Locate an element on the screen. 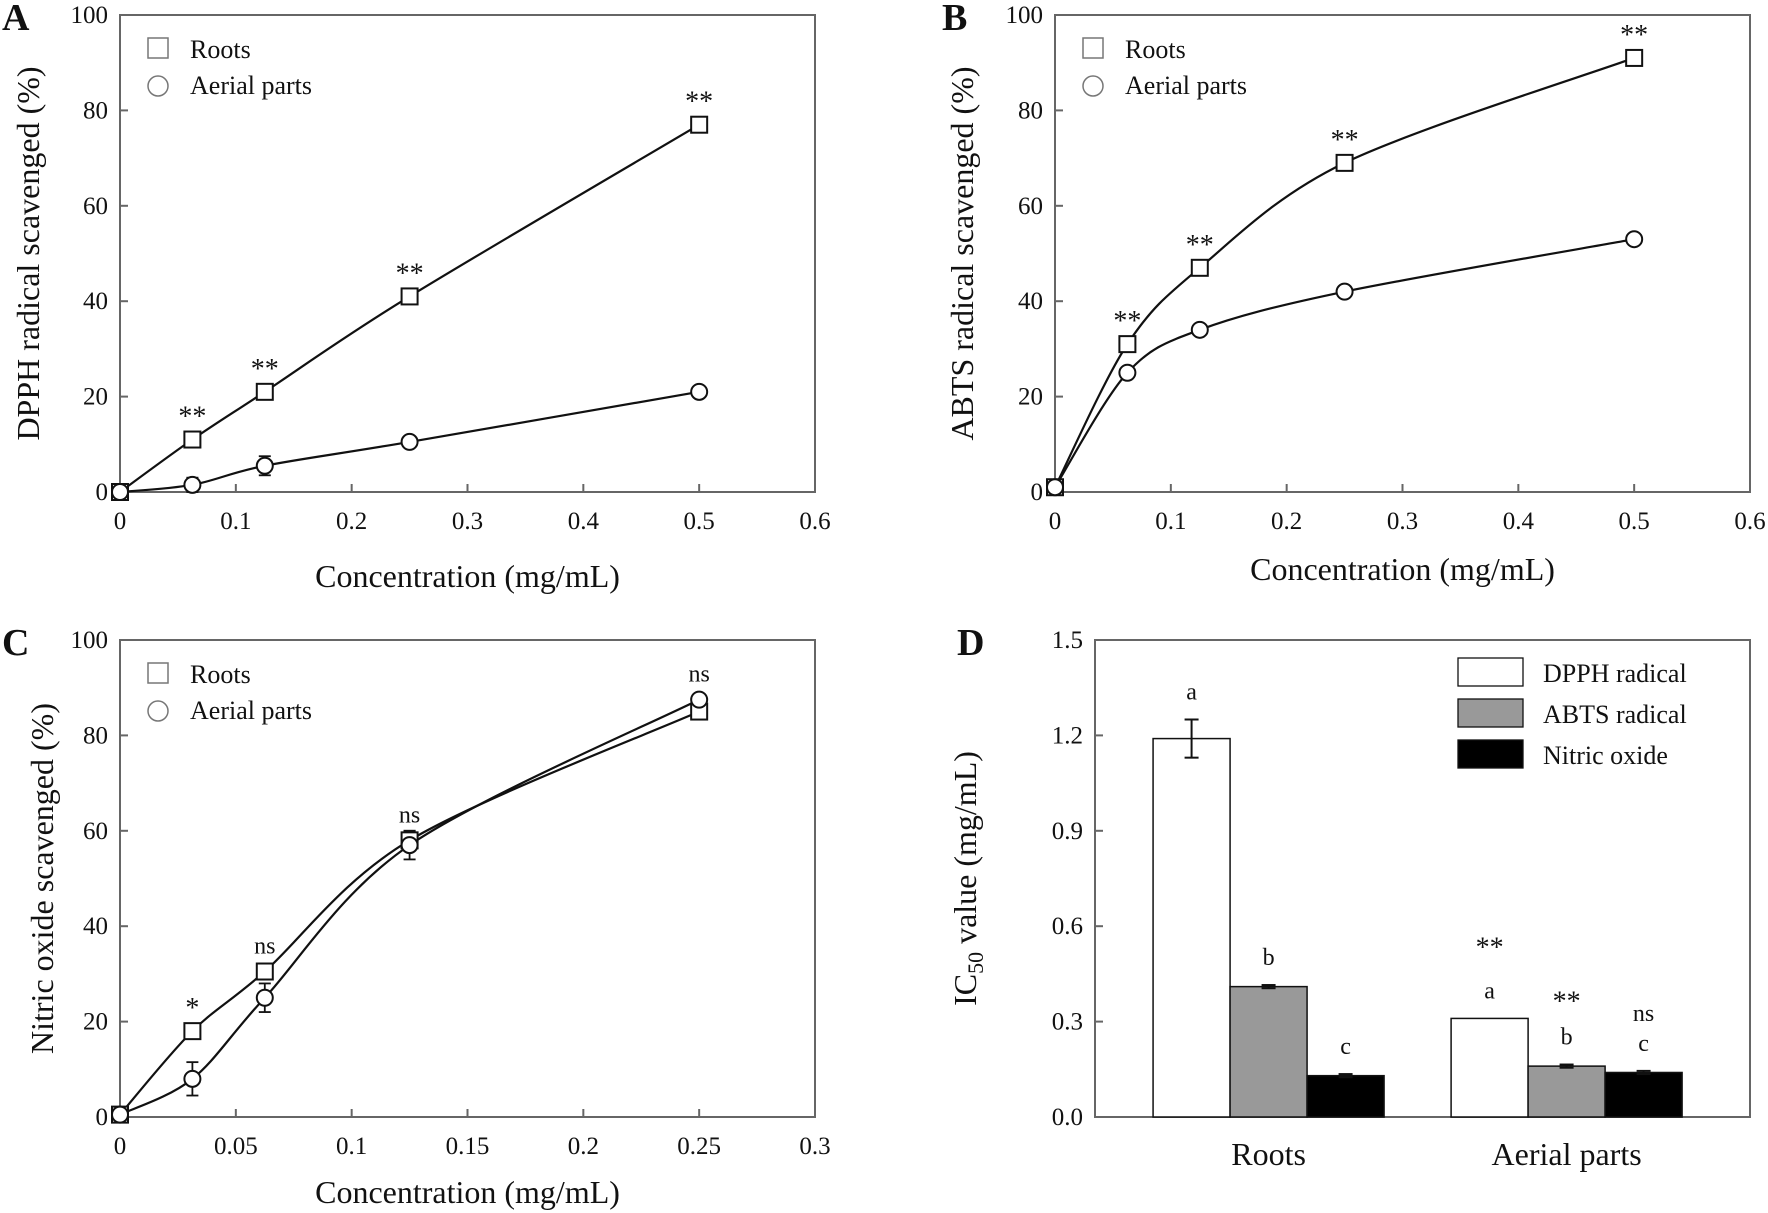 This screenshot has height=1213, width=1768. bar-nitric-oxide-aerial-parts is located at coordinates (1643, 1094).